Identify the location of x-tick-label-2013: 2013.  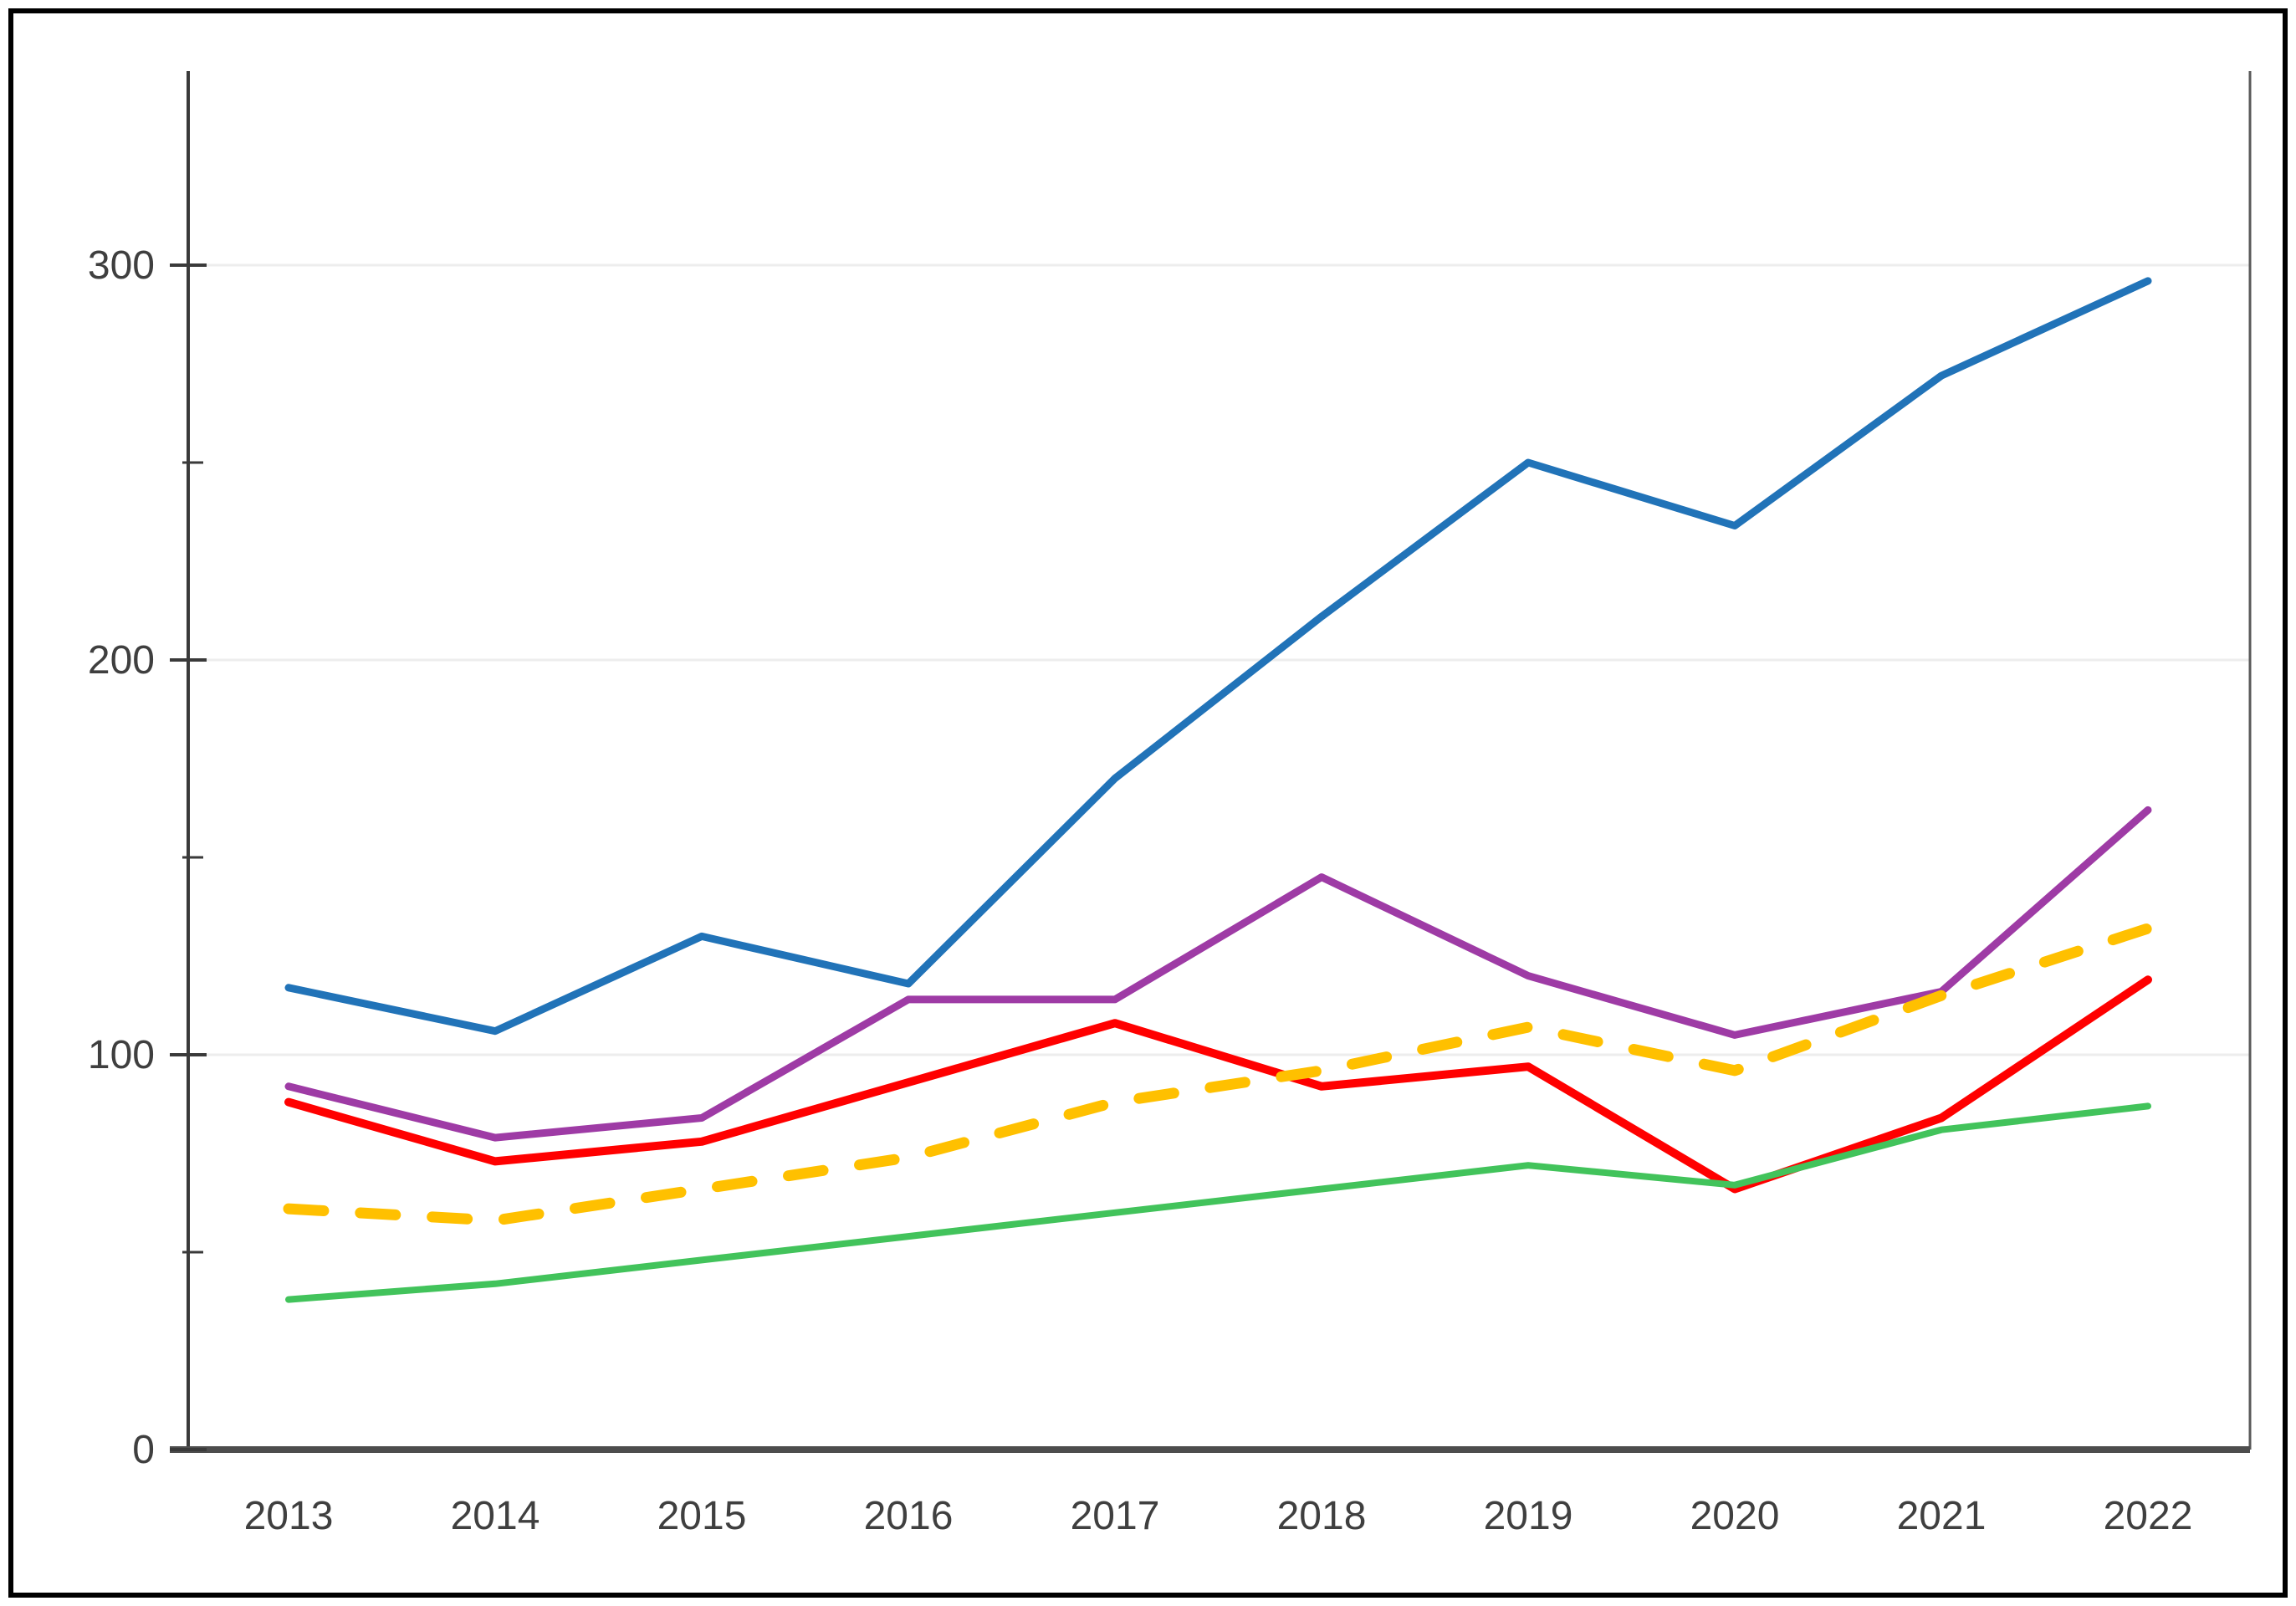
(289, 1516).